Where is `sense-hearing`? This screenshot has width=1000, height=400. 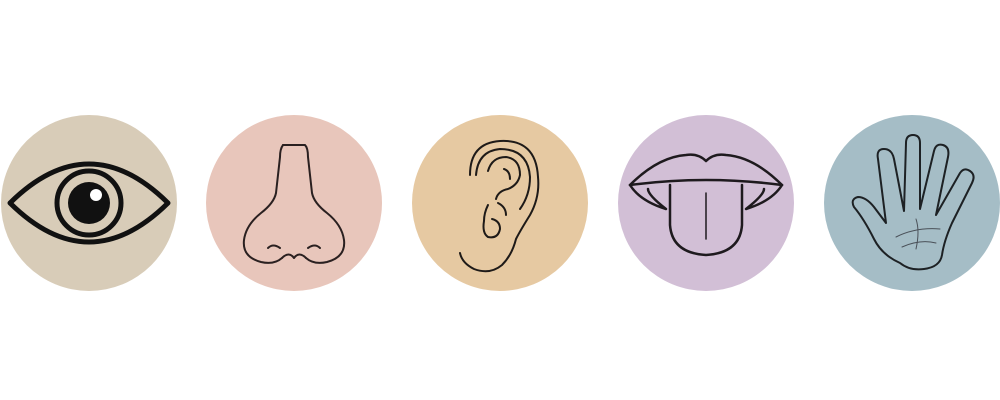
sense-hearing is located at coordinates (500, 203).